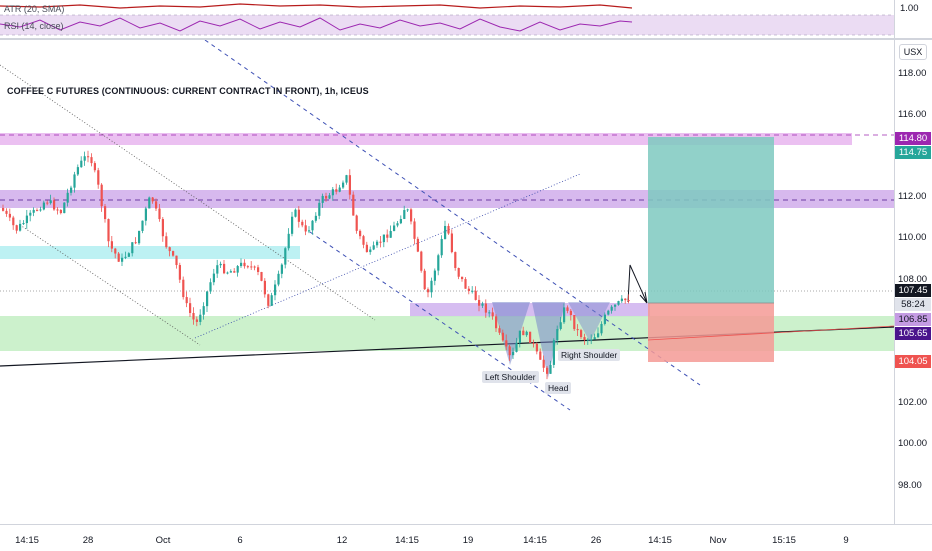 The height and width of the screenshot is (551, 932). Describe the element at coordinates (910, 485) in the screenshot. I see `price-tick: 98.00` at that location.